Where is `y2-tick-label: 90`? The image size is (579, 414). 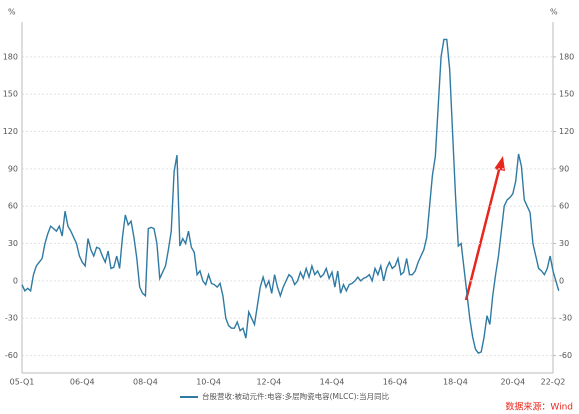 y2-tick-label: 90 is located at coordinates (564, 168).